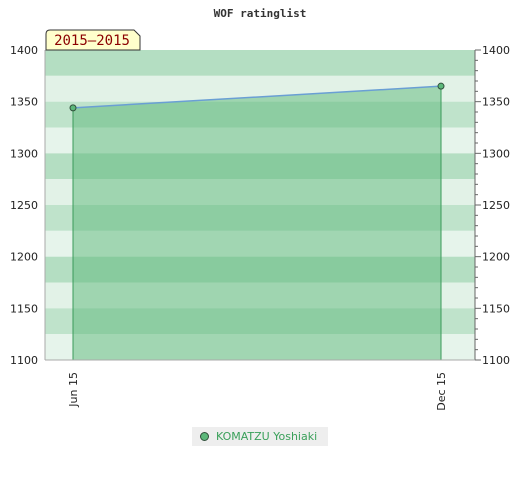 Image resolution: width=520 pixels, height=480 pixels. I want to click on y-tick-label-left: 1350, so click(24, 102).